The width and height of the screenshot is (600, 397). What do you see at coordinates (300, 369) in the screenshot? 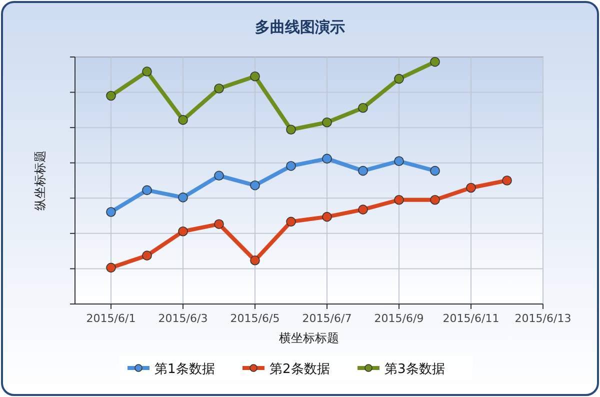
I see `legend-label: 第2条数据` at bounding box center [300, 369].